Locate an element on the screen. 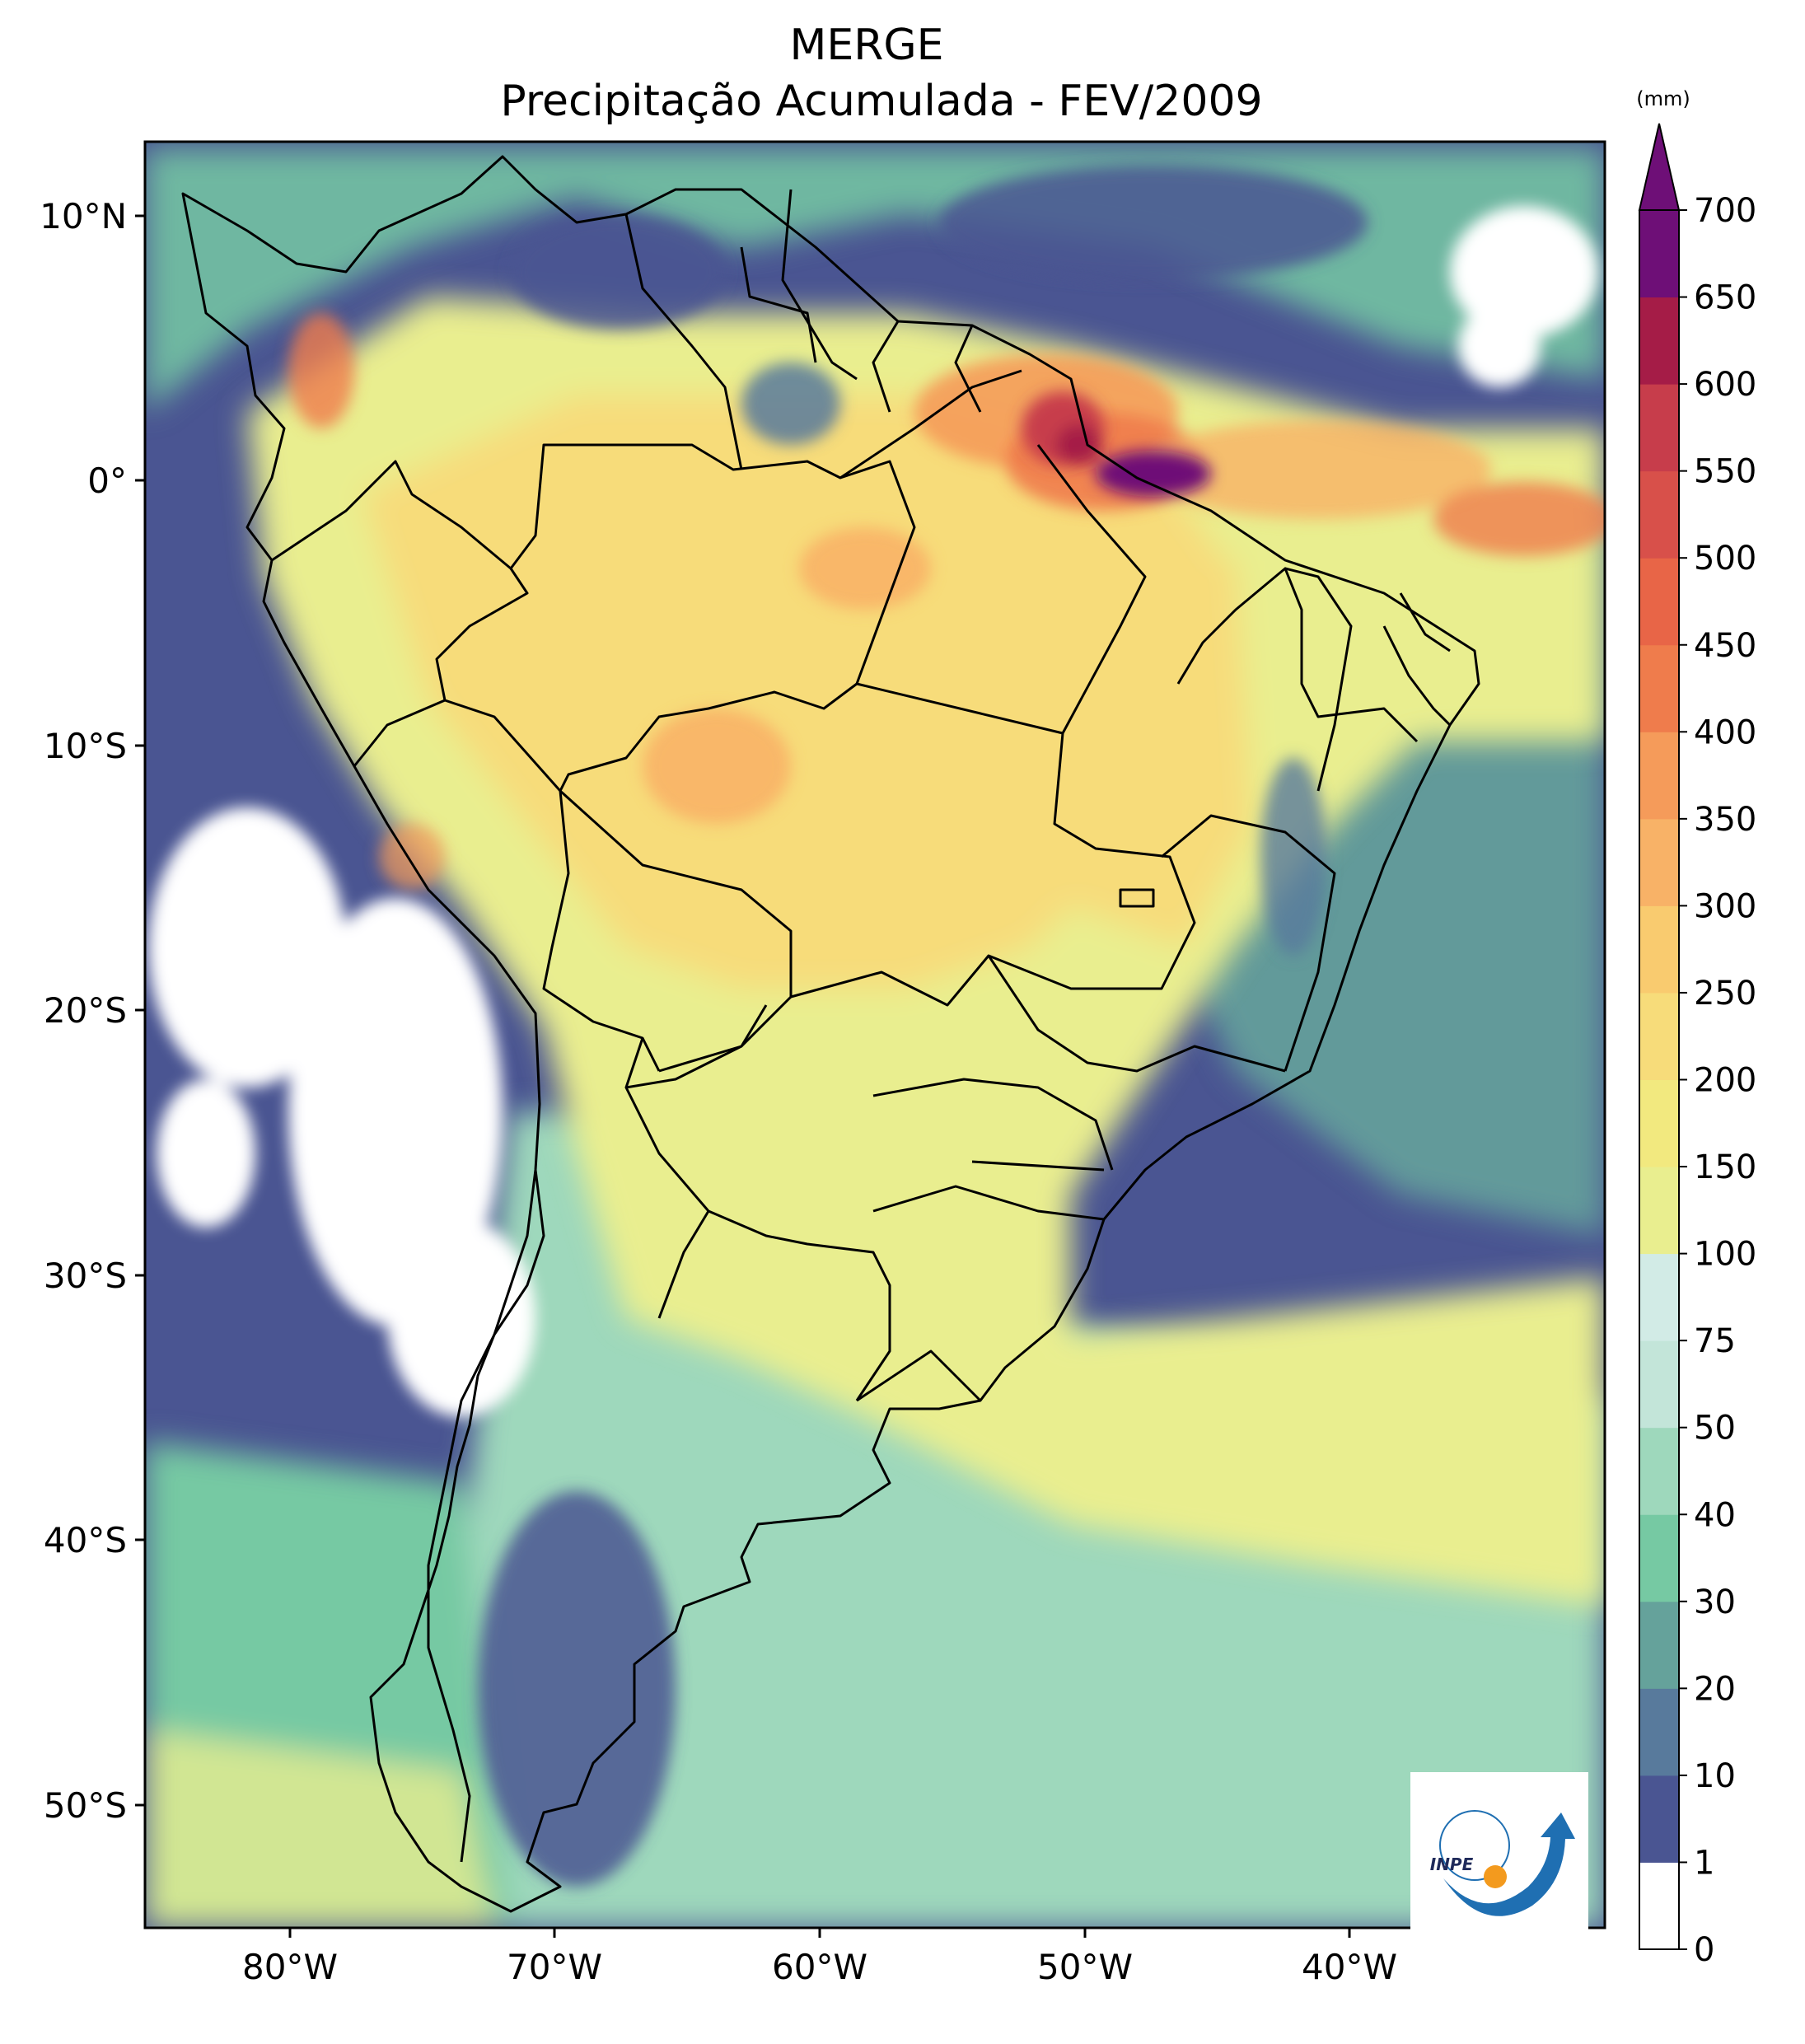  inpe-logo: INPE is located at coordinates (1499, 1858).